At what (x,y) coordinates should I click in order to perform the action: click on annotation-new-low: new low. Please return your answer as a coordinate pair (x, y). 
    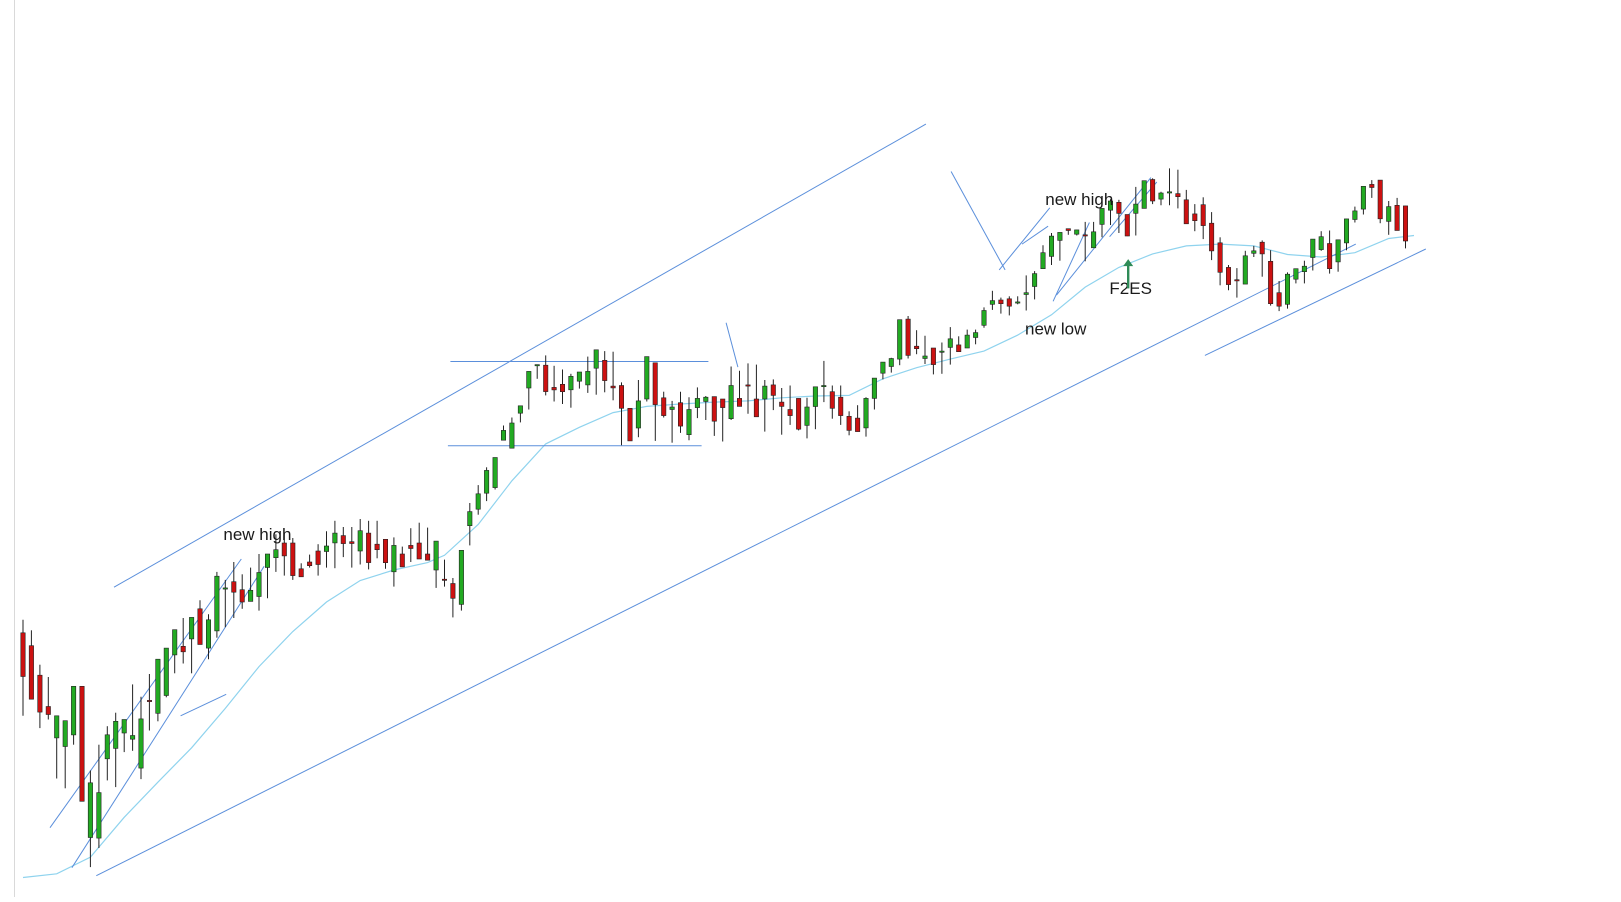
    Looking at the image, I should click on (1056, 329).